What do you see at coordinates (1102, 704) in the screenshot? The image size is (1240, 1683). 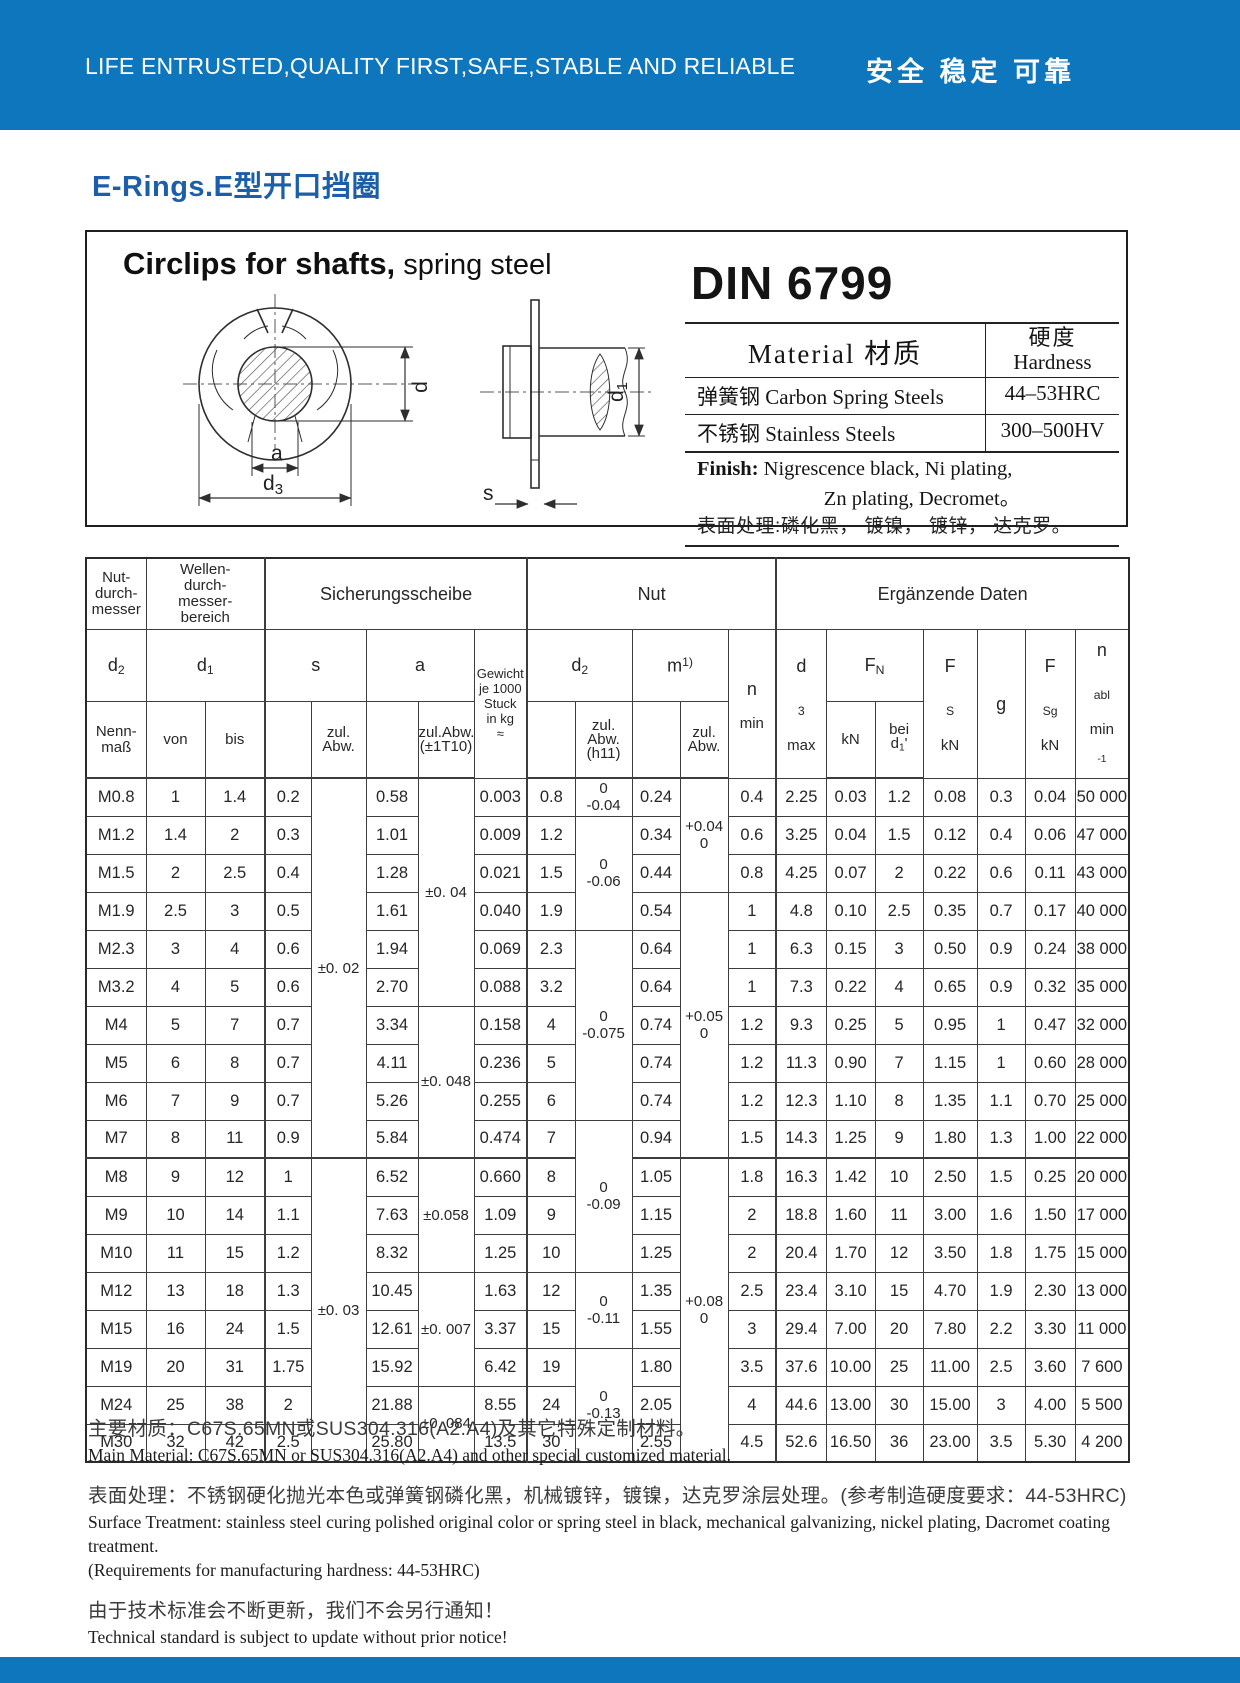 I see `col-header-nabl: n abl min -1` at bounding box center [1102, 704].